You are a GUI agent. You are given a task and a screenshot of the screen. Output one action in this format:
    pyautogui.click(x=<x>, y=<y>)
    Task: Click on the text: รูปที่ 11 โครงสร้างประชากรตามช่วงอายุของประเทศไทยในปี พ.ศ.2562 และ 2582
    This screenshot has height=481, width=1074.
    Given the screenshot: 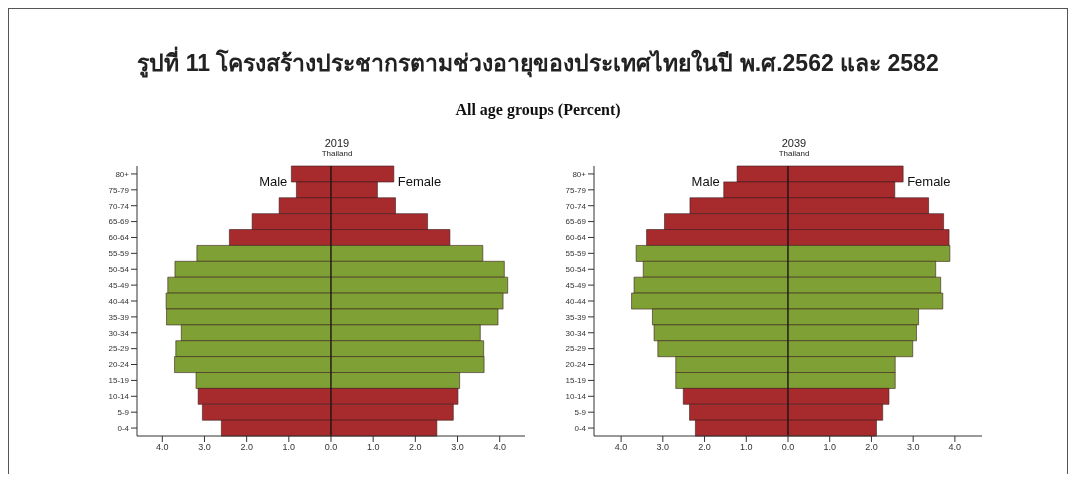 What is the action you would take?
    pyautogui.click(x=538, y=62)
    